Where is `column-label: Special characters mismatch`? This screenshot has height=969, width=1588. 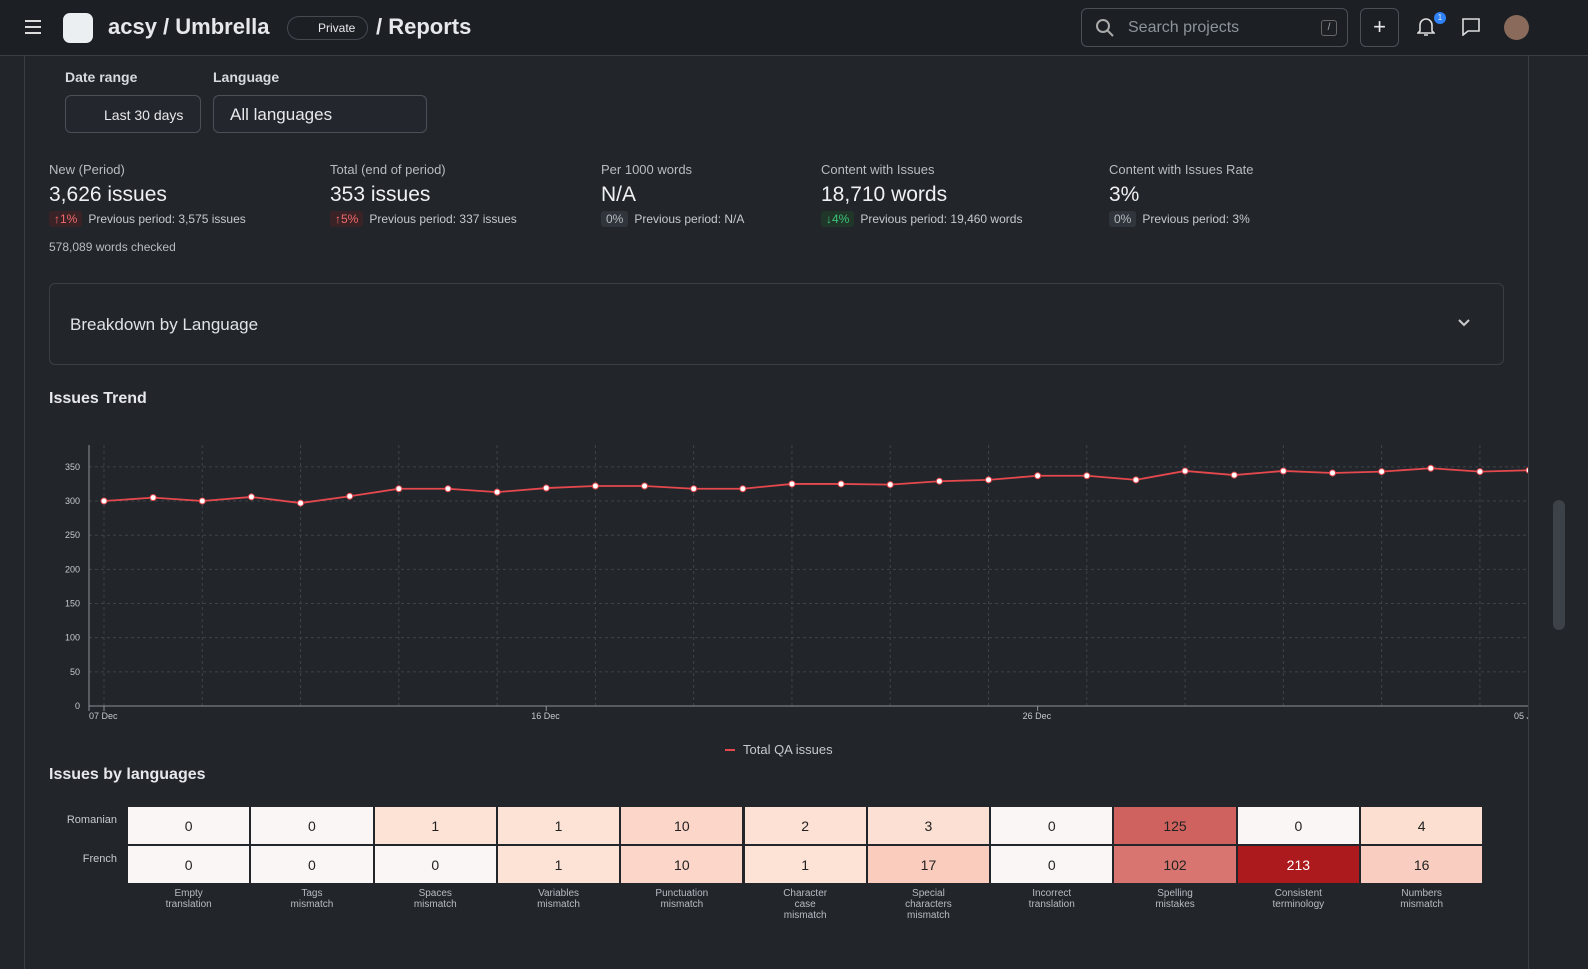
column-label: Special characters mismatch is located at coordinates (928, 904).